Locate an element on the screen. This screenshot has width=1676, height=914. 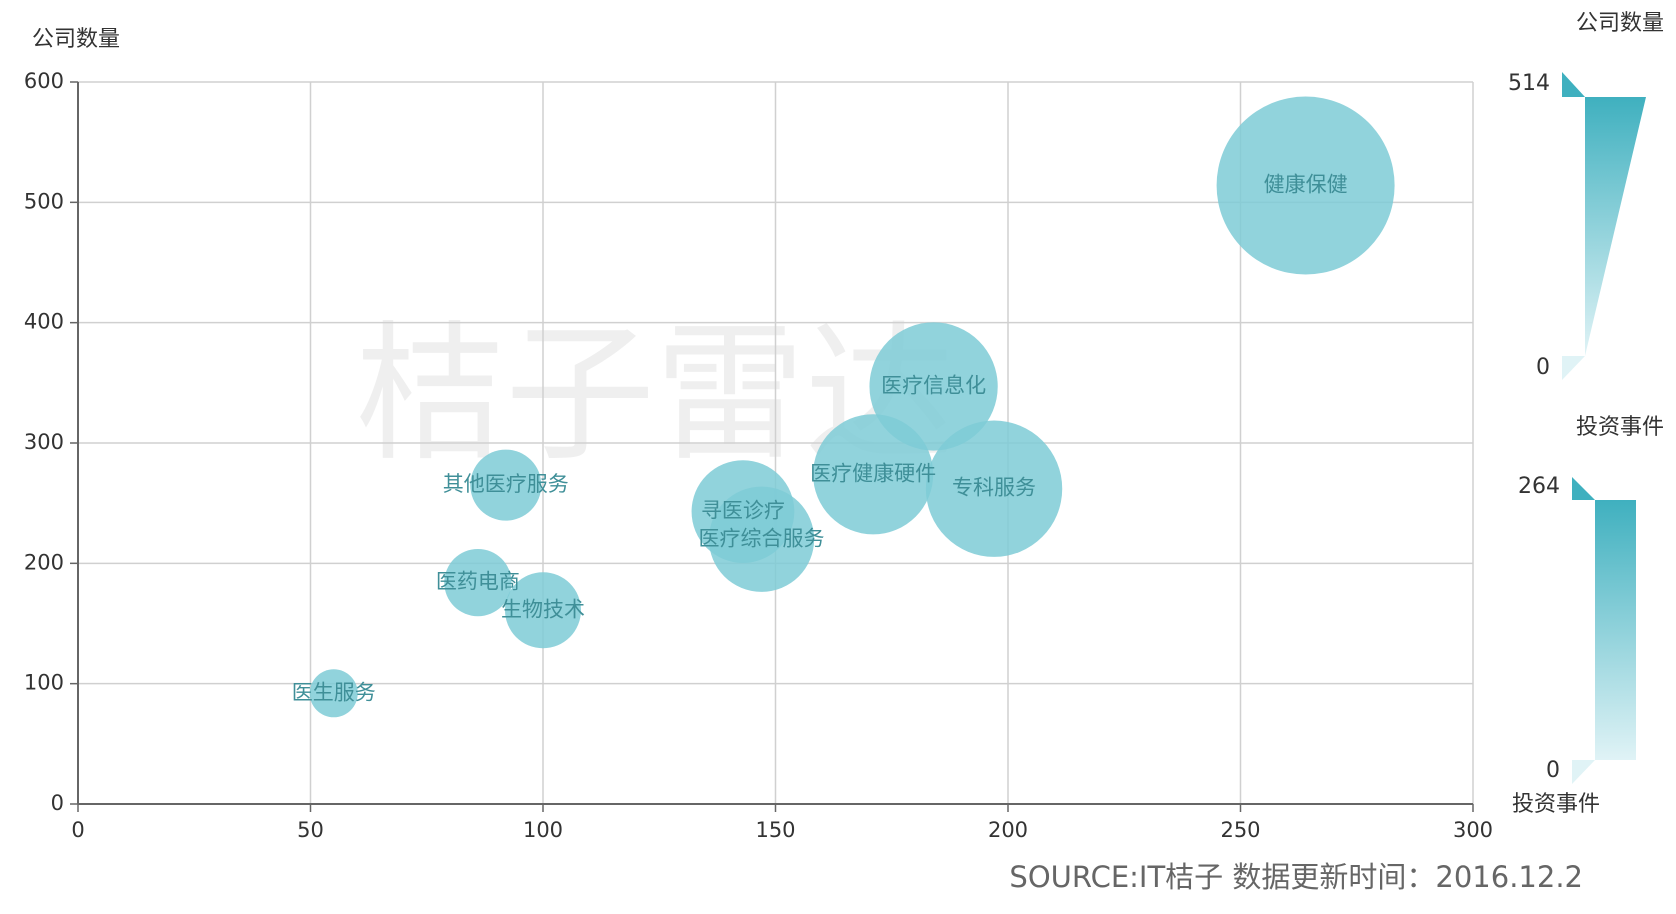
x-tick-label: 300 is located at coordinates (1473, 830).